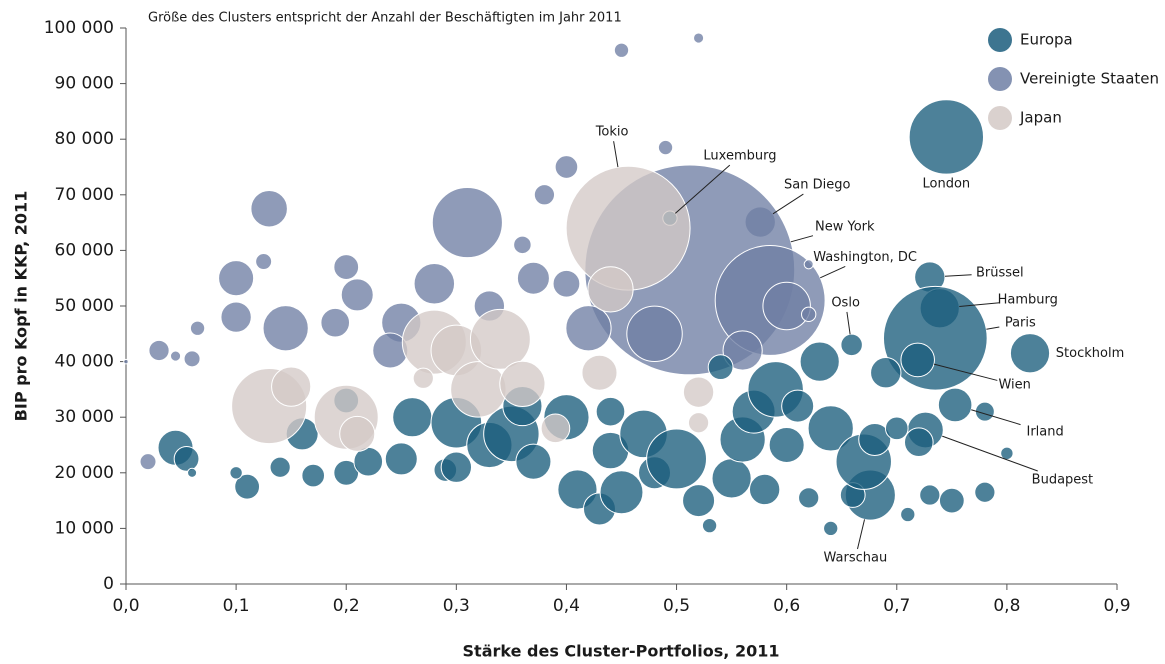 The height and width of the screenshot is (664, 1165). Describe the element at coordinates (676, 606) in the screenshot. I see `x-tick-label: 0,5` at that location.